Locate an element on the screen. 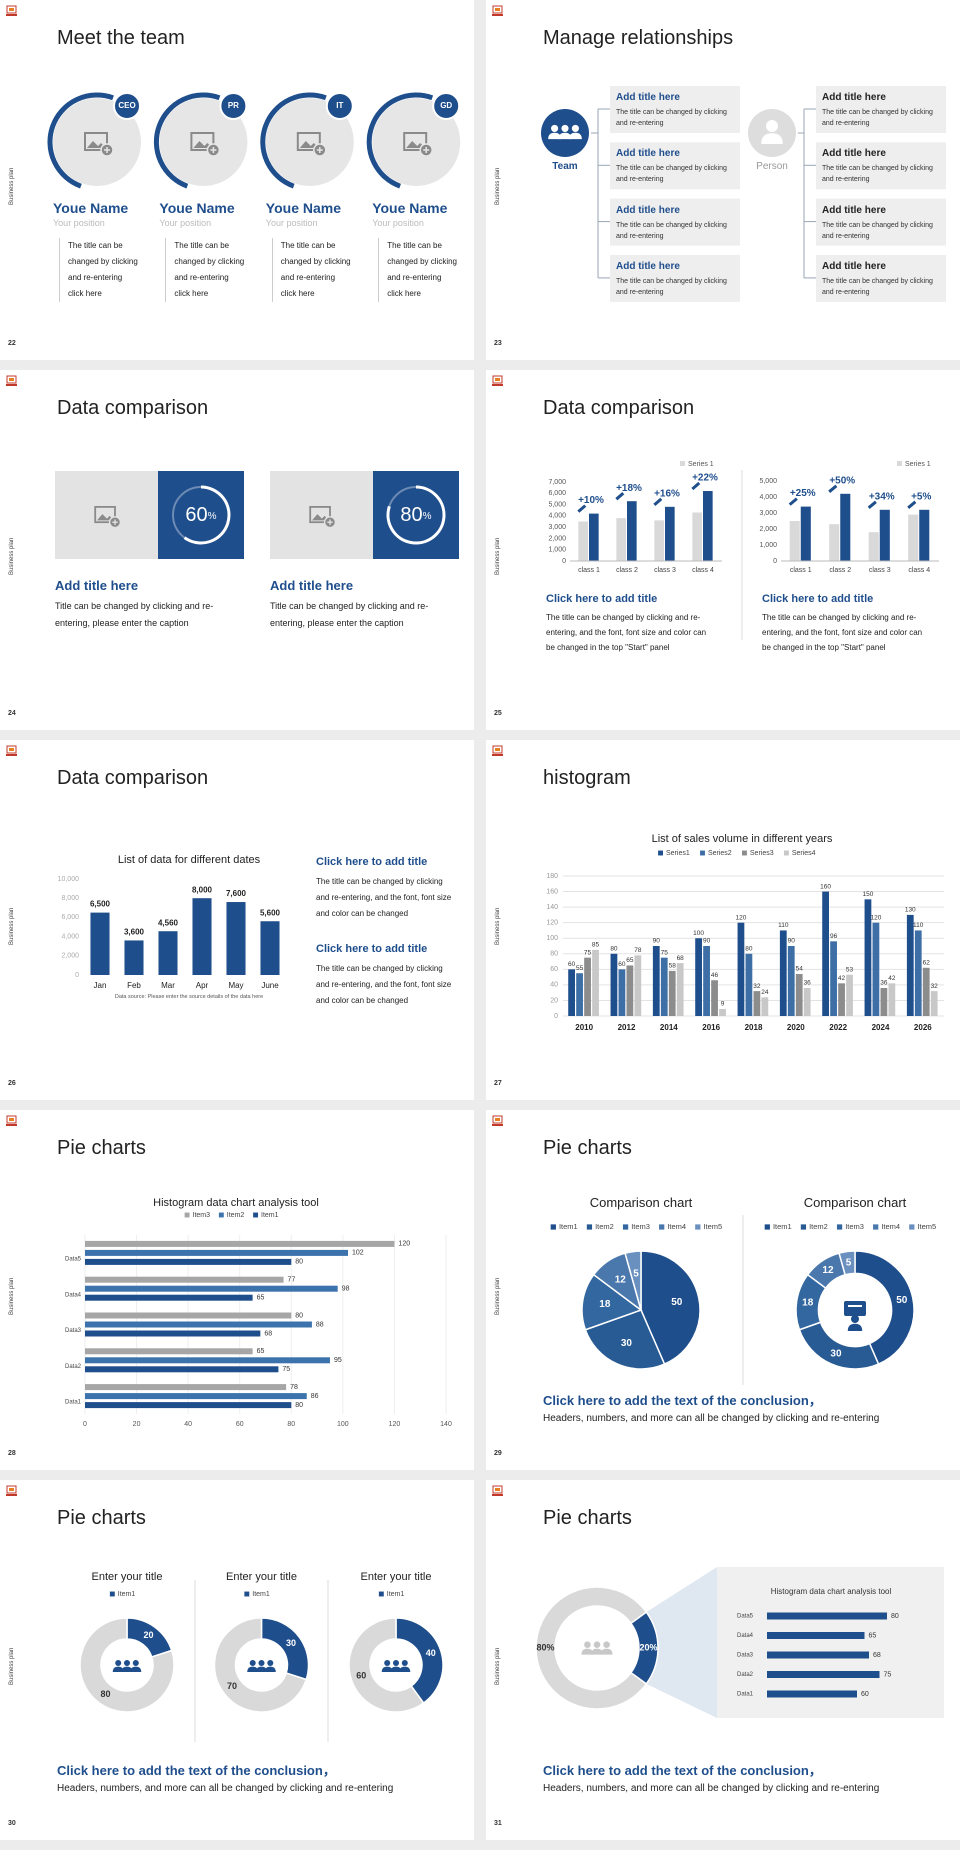 Image resolution: width=960 pixels, height=1850 pixels. badge is located at coordinates (339, 106).